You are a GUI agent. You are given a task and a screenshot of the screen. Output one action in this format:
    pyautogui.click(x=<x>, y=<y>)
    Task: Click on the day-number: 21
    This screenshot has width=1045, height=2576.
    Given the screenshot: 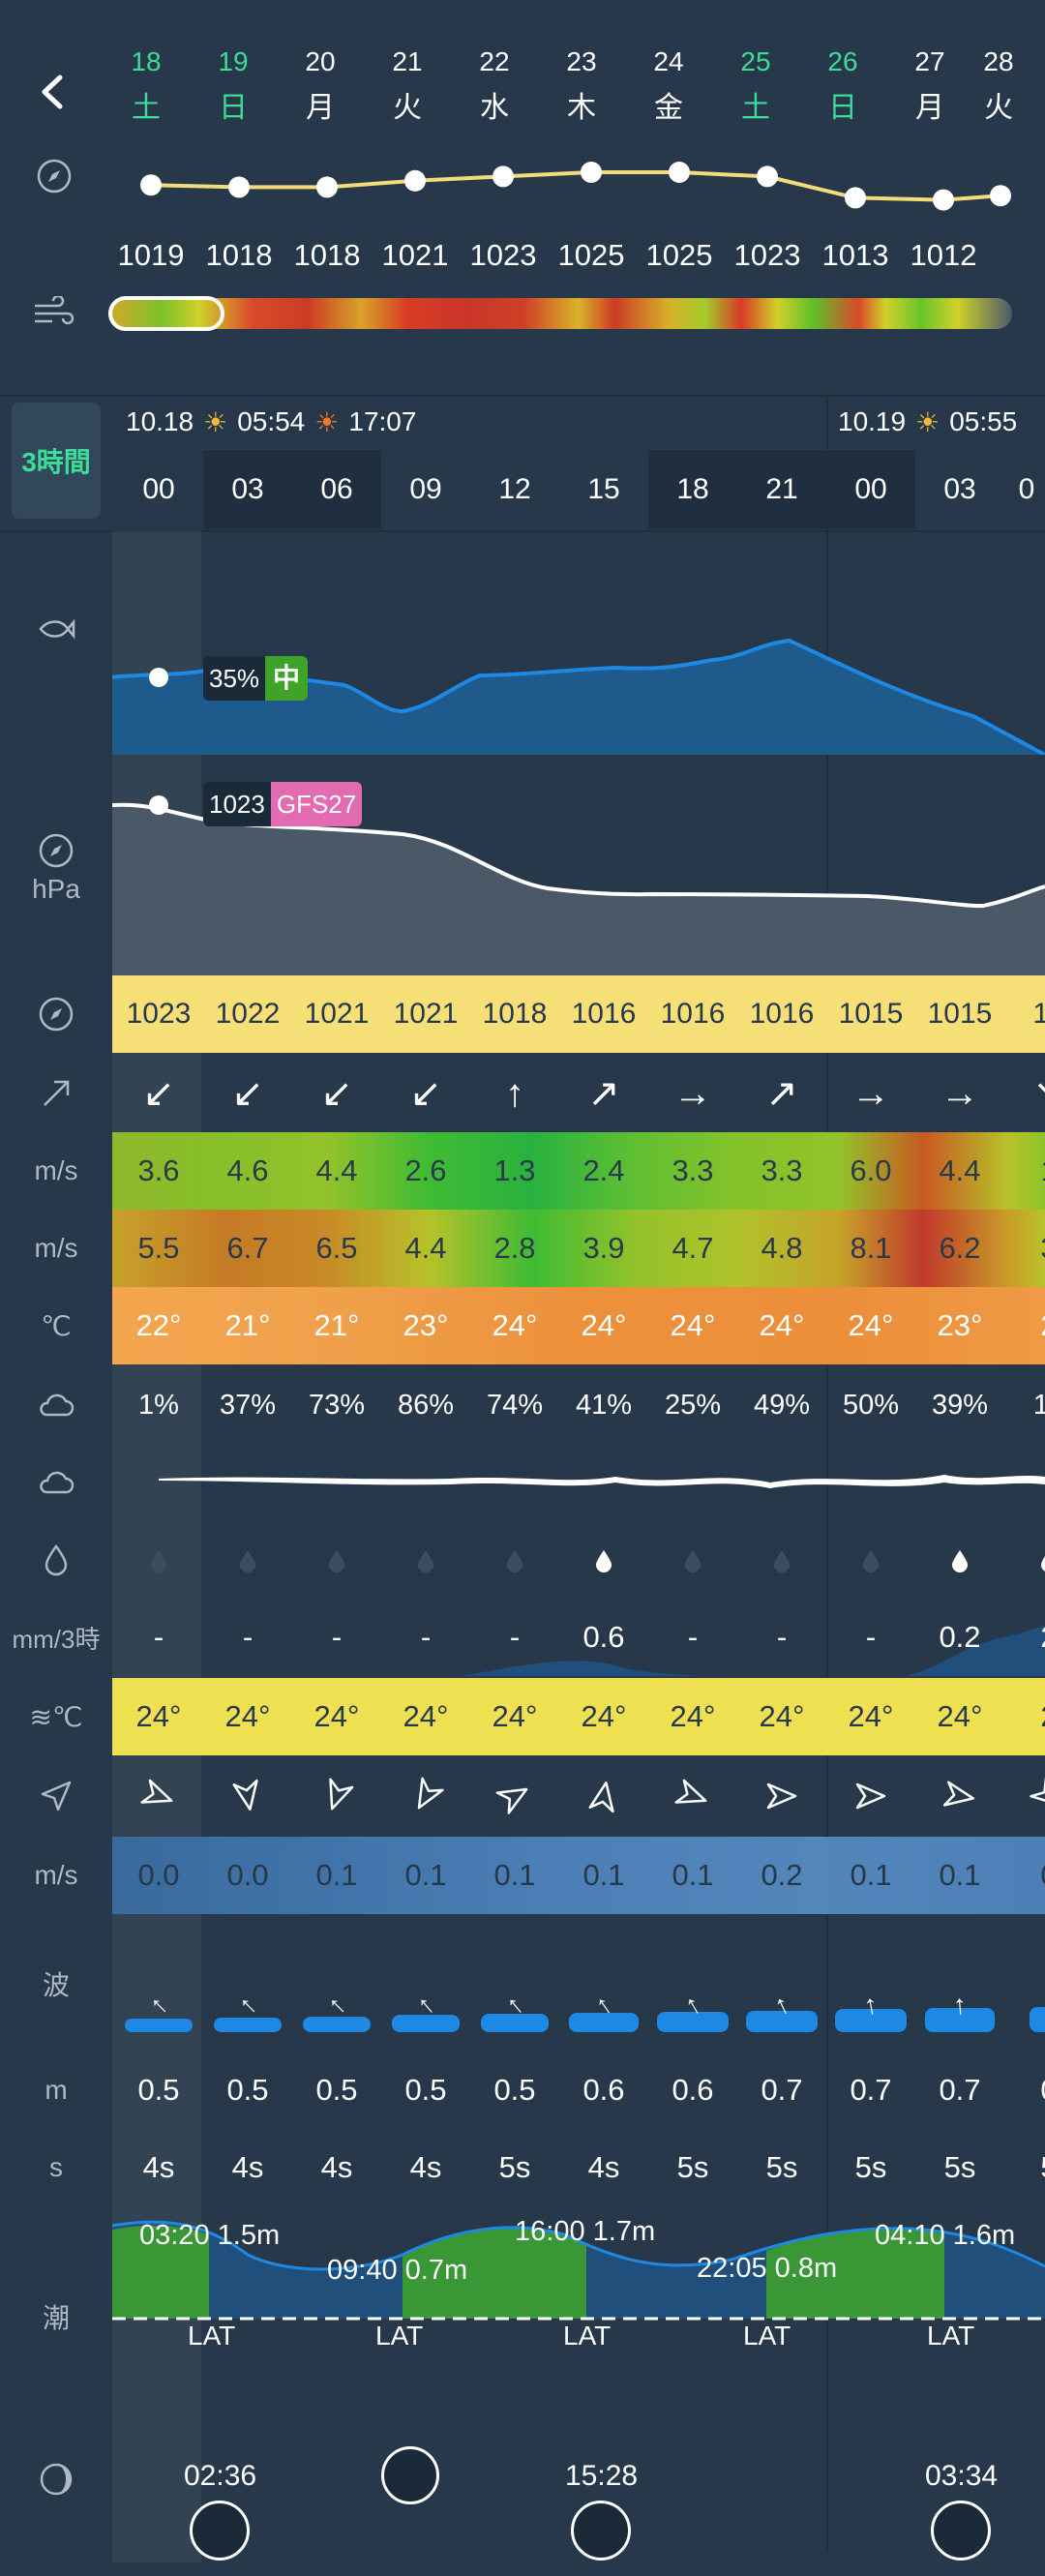 What is the action you would take?
    pyautogui.click(x=407, y=61)
    